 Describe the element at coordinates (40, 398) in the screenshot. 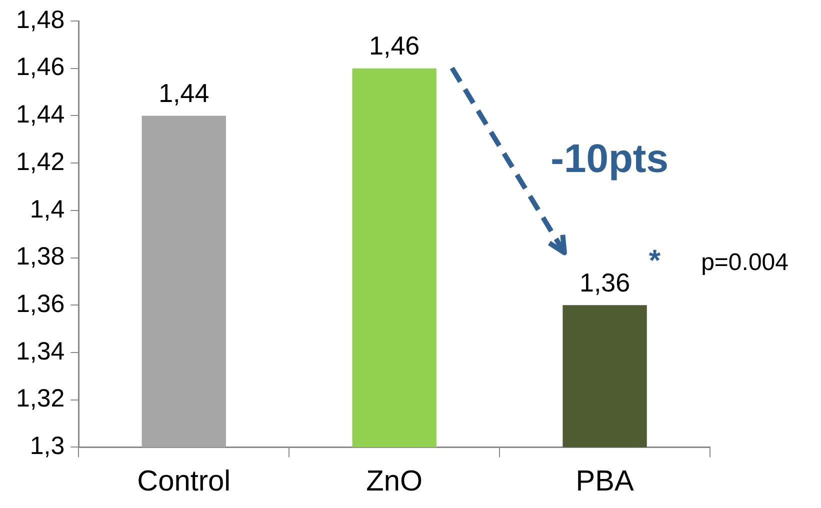

I see `y-tick-label: 1,32` at that location.